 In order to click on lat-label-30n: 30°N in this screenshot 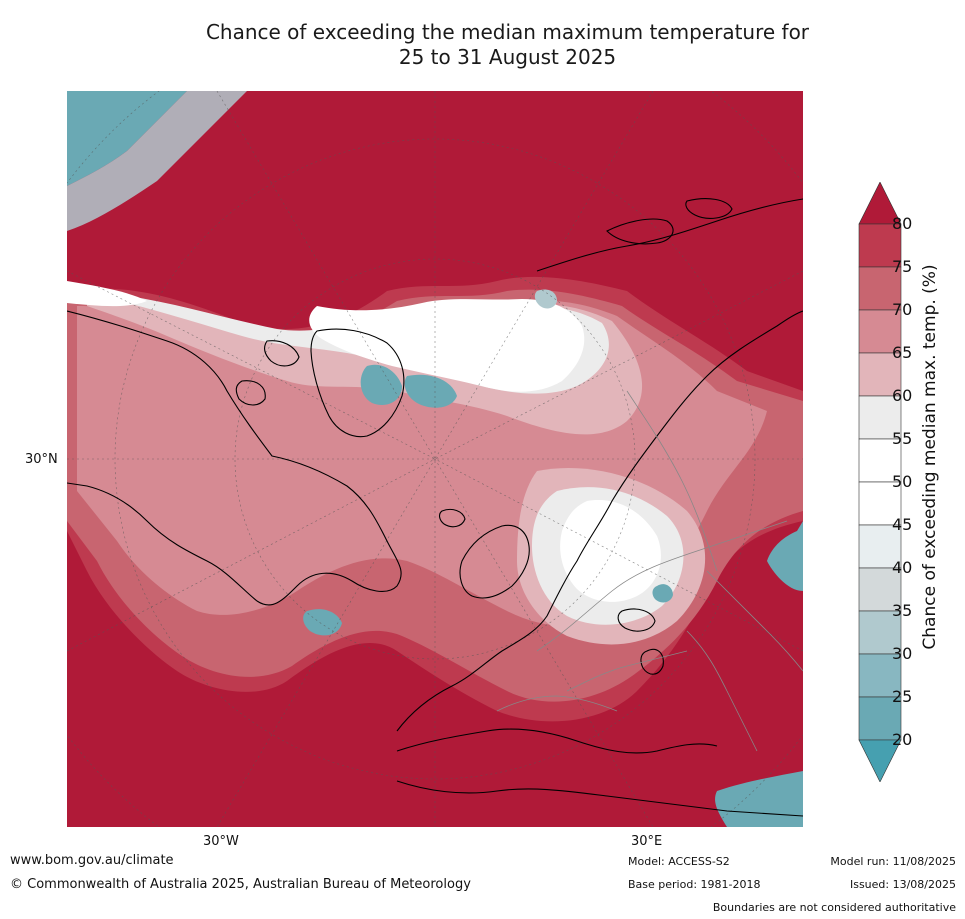, I will do `click(41, 459)`.